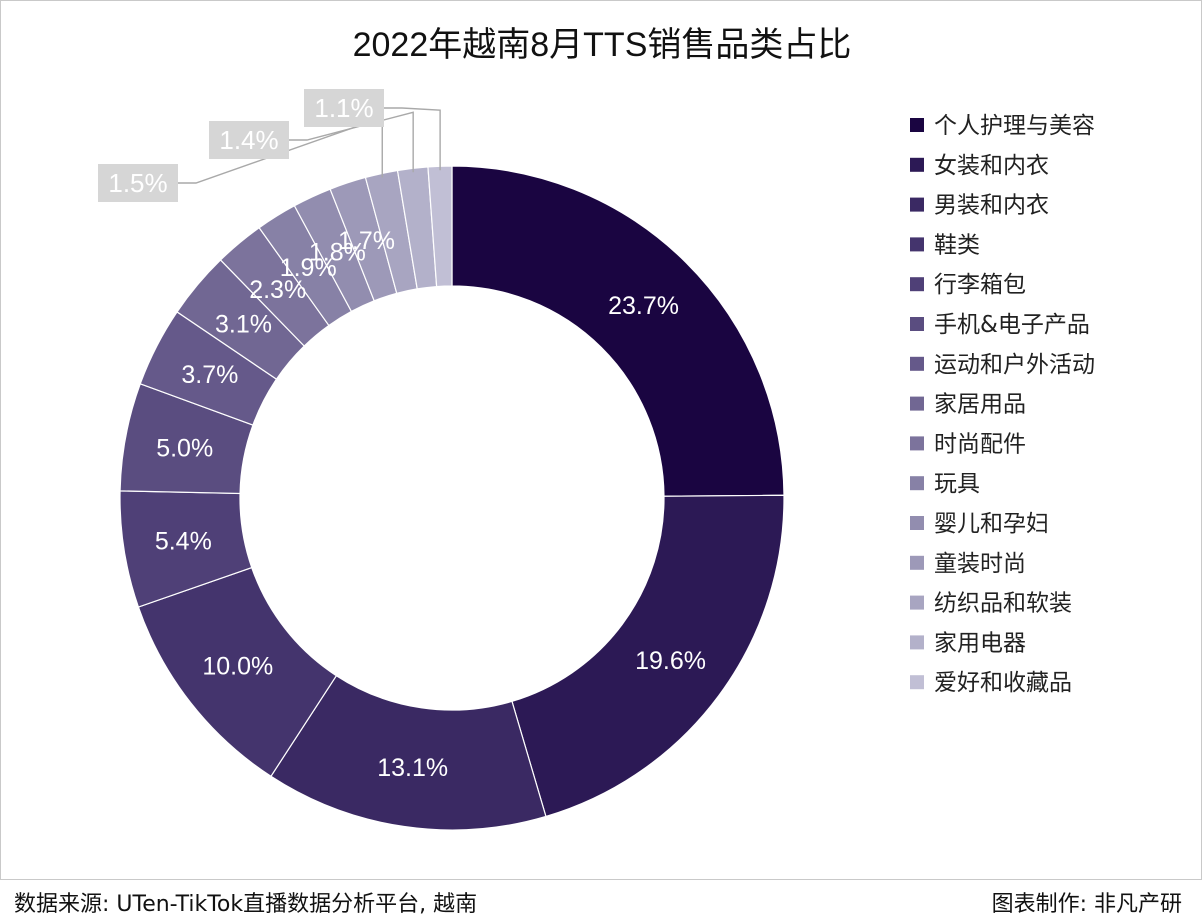  I want to click on slice-value-label: 3.7%, so click(209, 375).